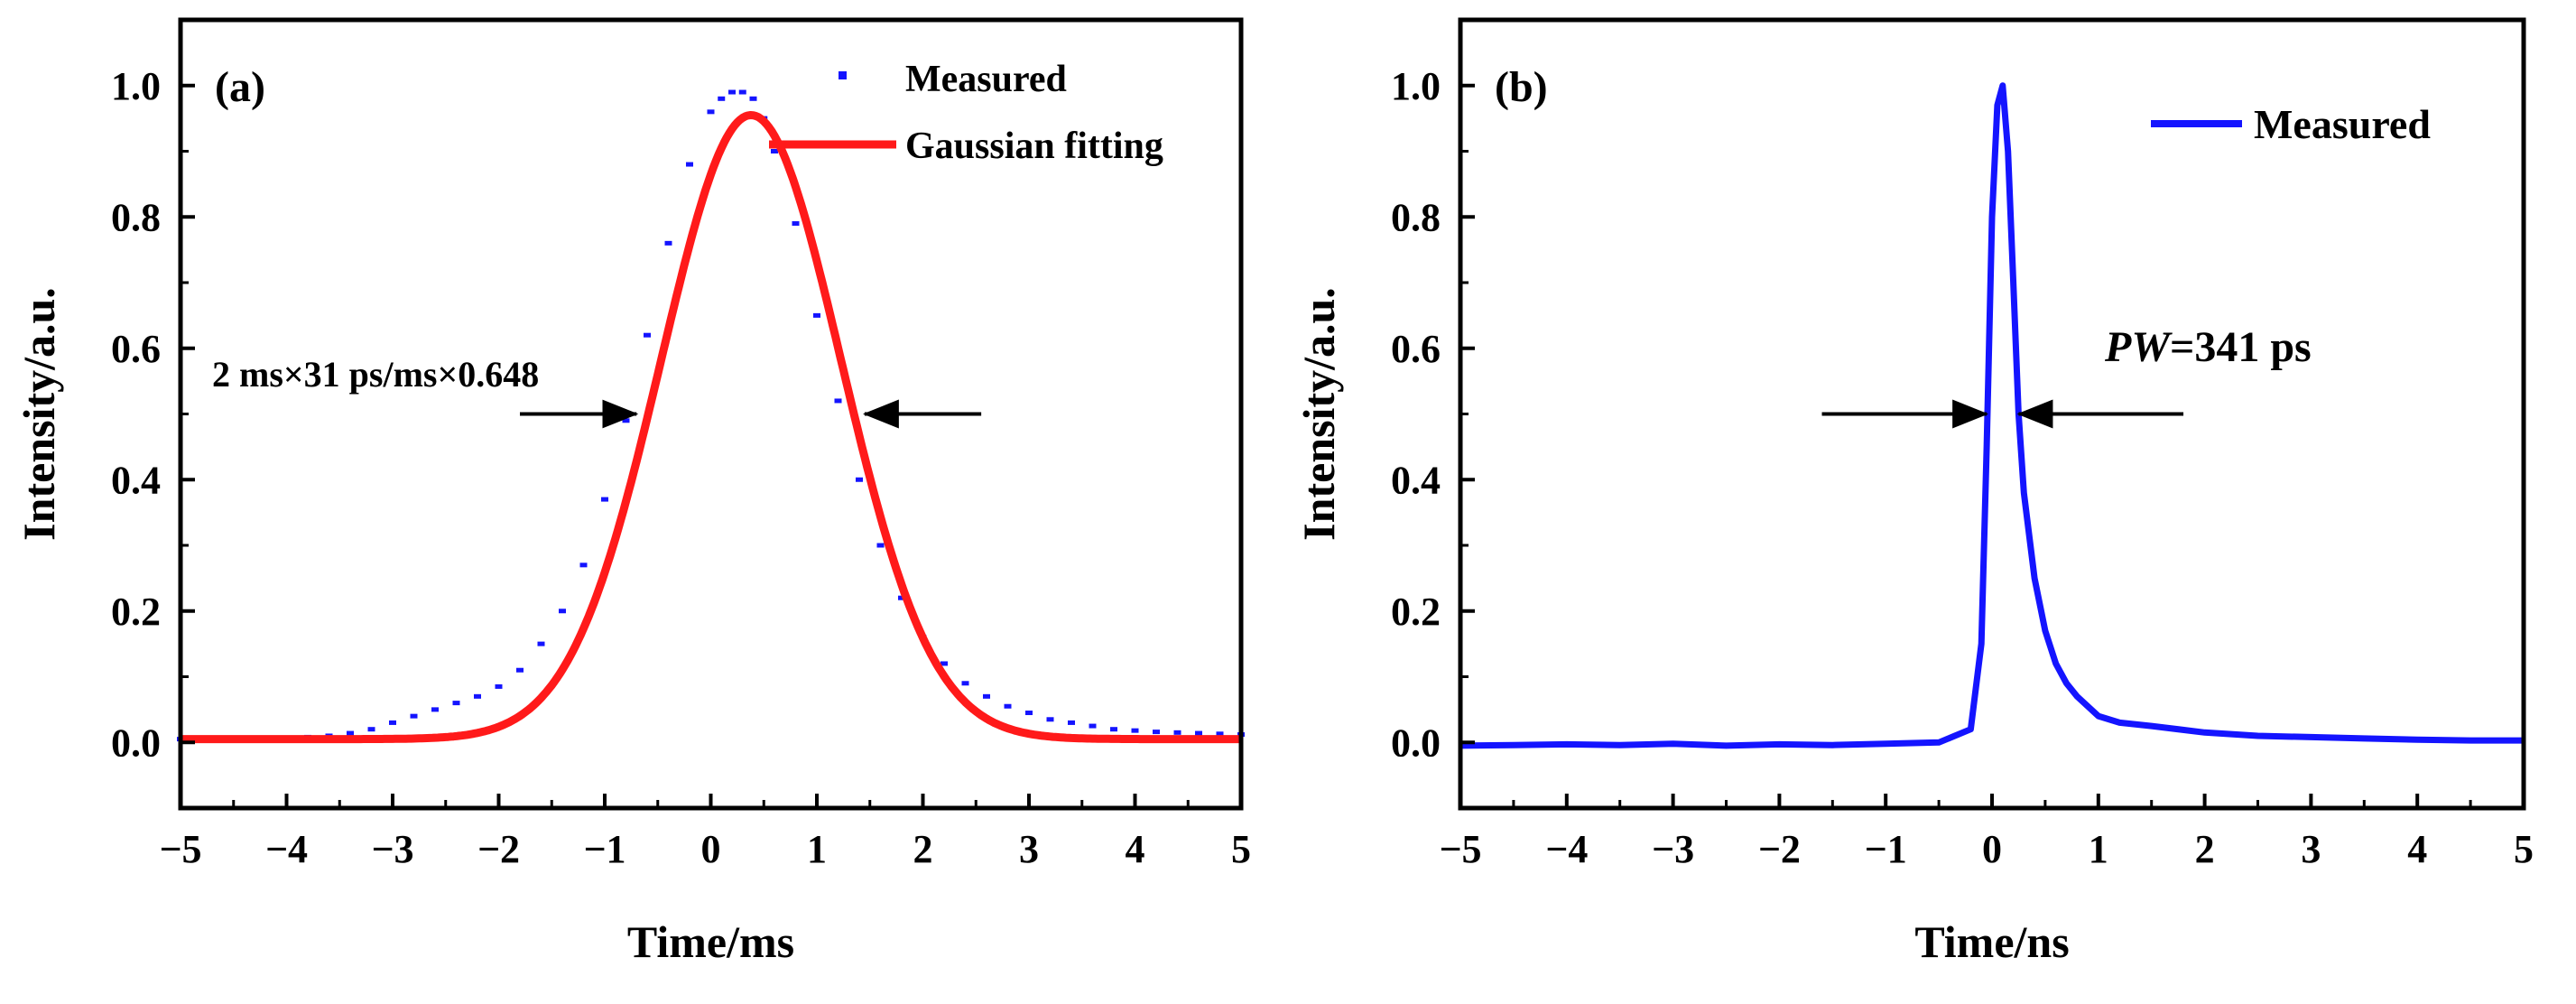  Describe the element at coordinates (1521, 87) in the screenshot. I see `panel-label: (b)` at that location.